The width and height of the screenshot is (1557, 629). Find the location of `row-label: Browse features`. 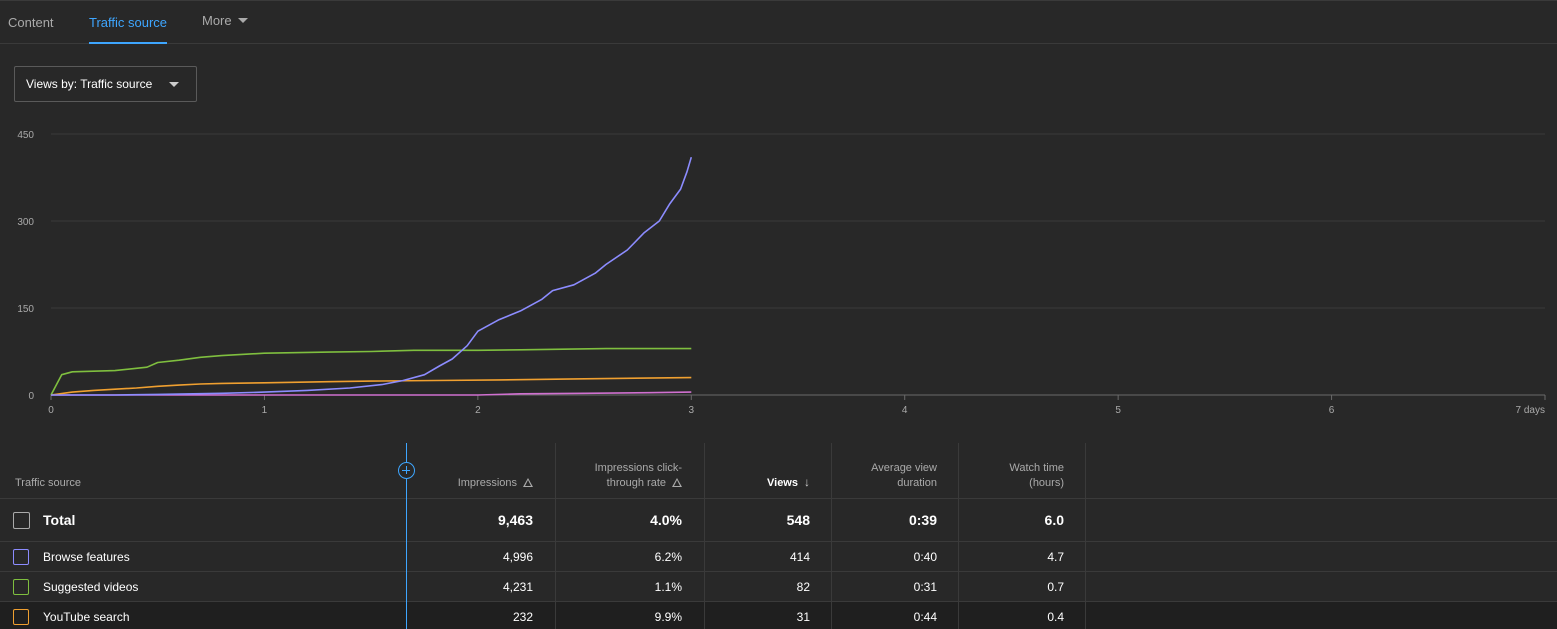

row-label: Browse features is located at coordinates (86, 556).